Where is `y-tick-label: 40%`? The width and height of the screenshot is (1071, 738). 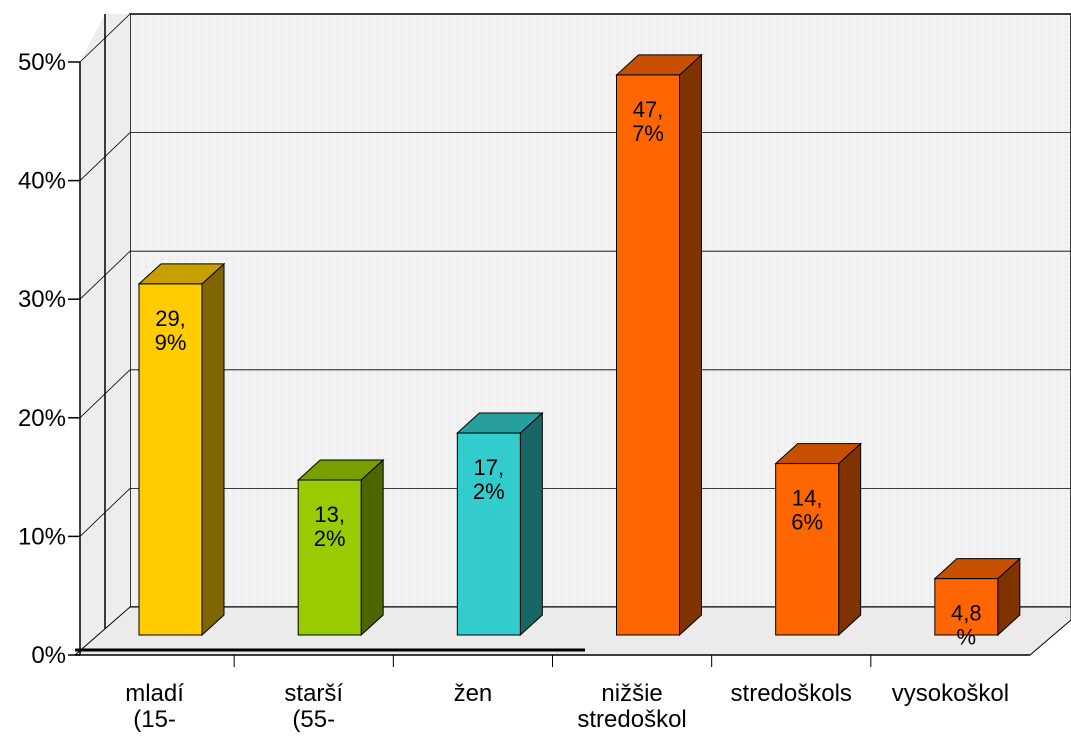
y-tick-label: 40% is located at coordinates (42, 181).